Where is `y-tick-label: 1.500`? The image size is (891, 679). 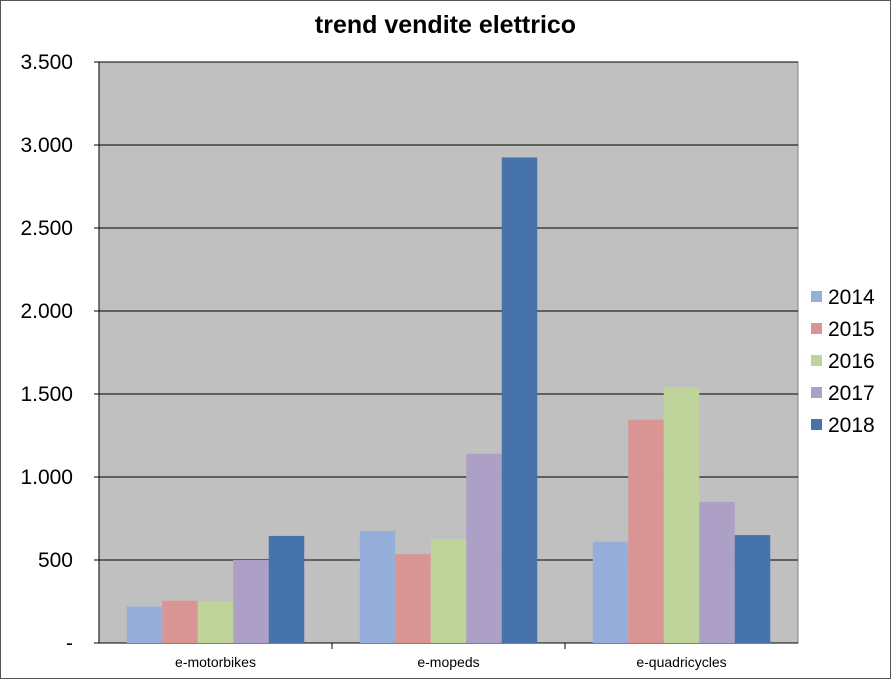 y-tick-label: 1.500 is located at coordinates (46, 394).